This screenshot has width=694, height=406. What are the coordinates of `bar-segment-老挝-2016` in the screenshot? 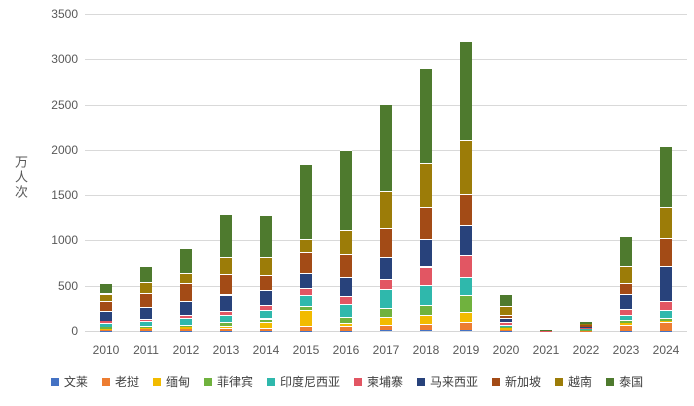 It's located at (346, 328).